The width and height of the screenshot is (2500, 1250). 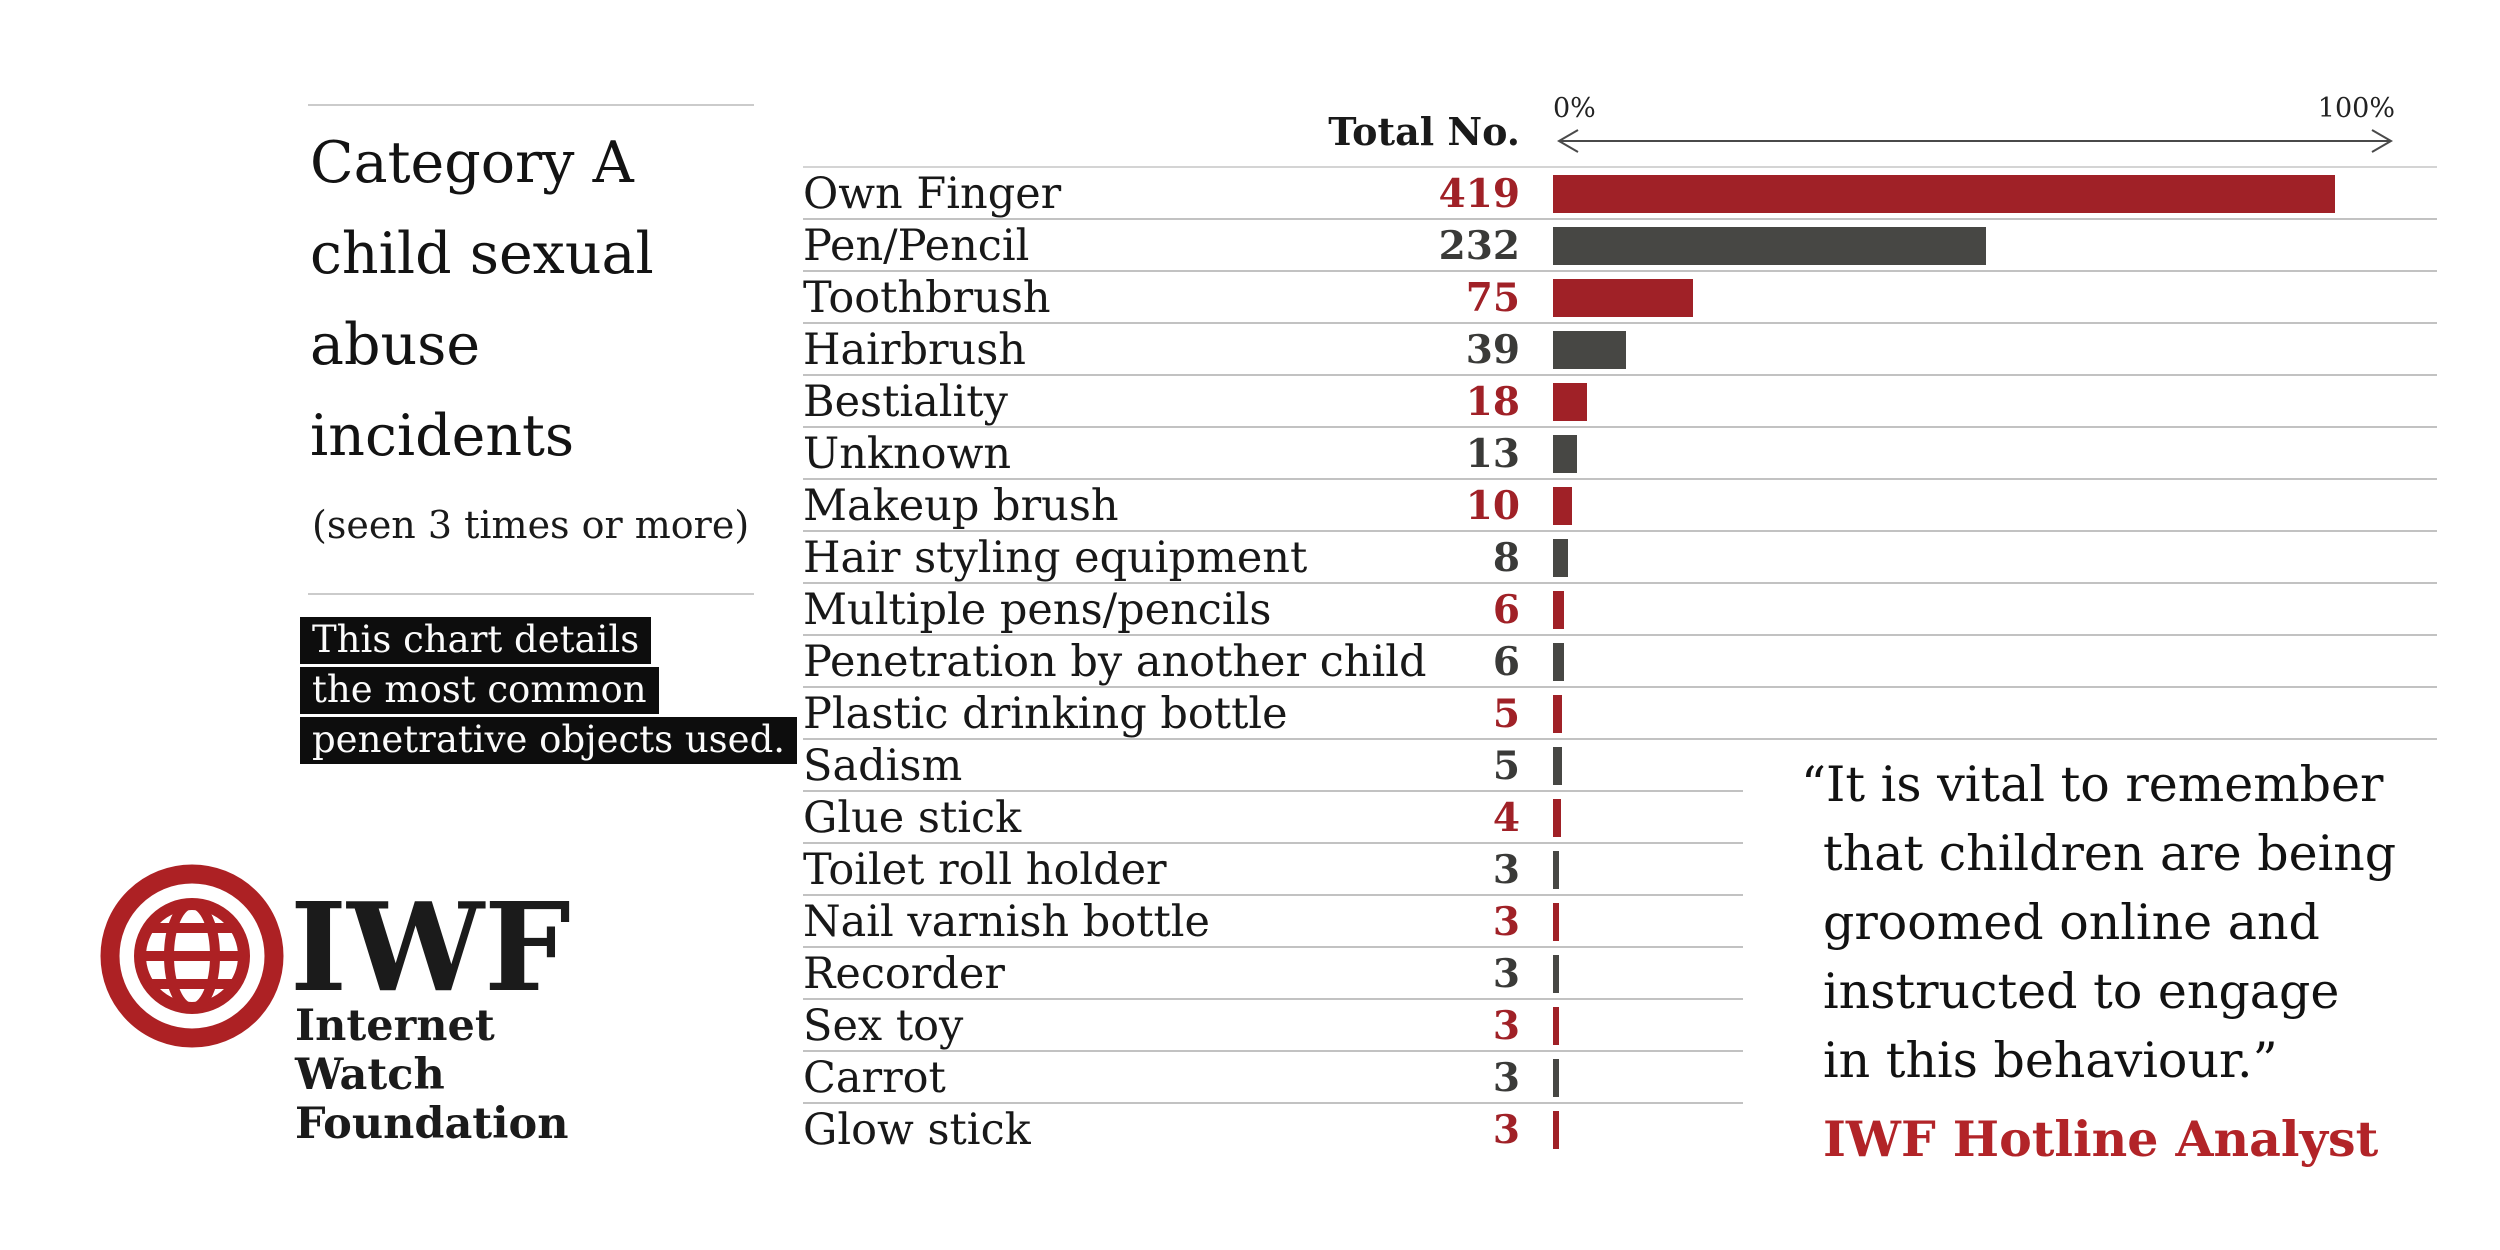 I want to click on chart-row: Unknown 13, so click(x=1620, y=454).